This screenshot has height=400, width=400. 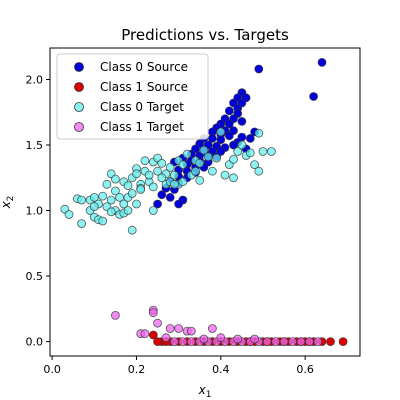 I want to click on y-tick-label: 2.0, so click(x=35, y=79).